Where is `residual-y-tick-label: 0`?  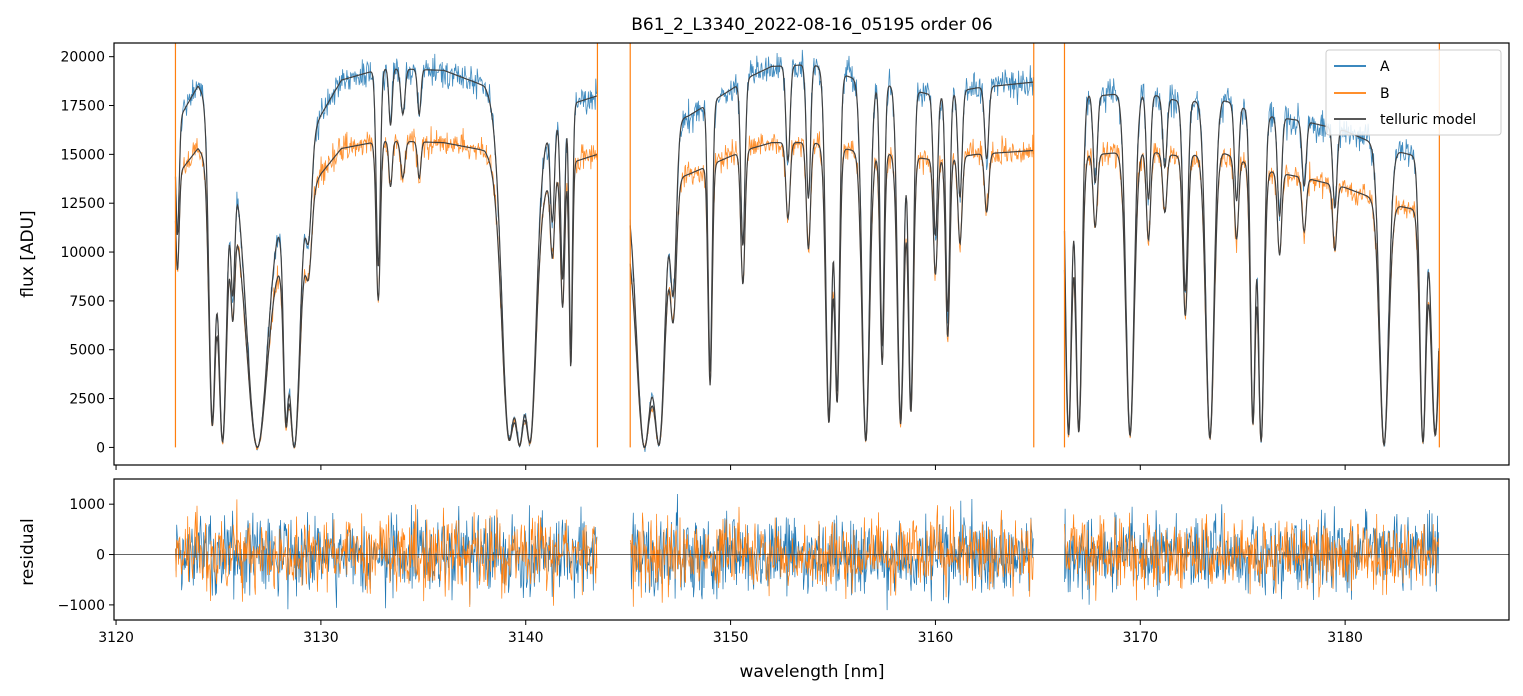
residual-y-tick-label: 0 is located at coordinates (100, 556).